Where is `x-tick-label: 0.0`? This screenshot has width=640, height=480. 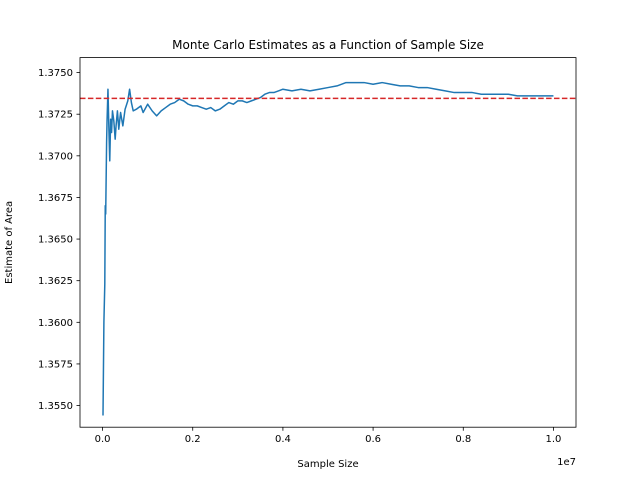
x-tick-label: 0.0 is located at coordinates (103, 439).